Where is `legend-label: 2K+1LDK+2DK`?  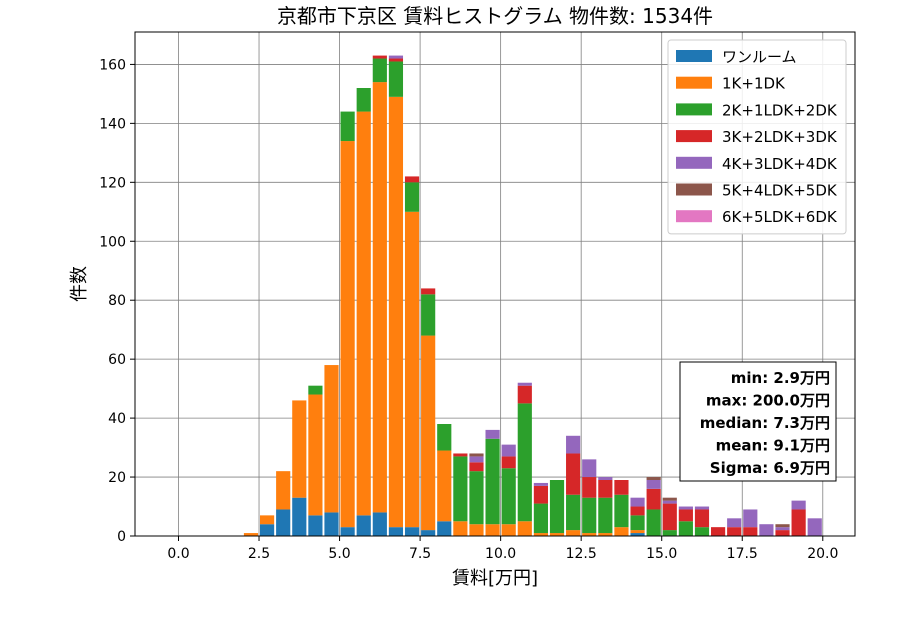 legend-label: 2K+1LDK+2DK is located at coordinates (780, 110).